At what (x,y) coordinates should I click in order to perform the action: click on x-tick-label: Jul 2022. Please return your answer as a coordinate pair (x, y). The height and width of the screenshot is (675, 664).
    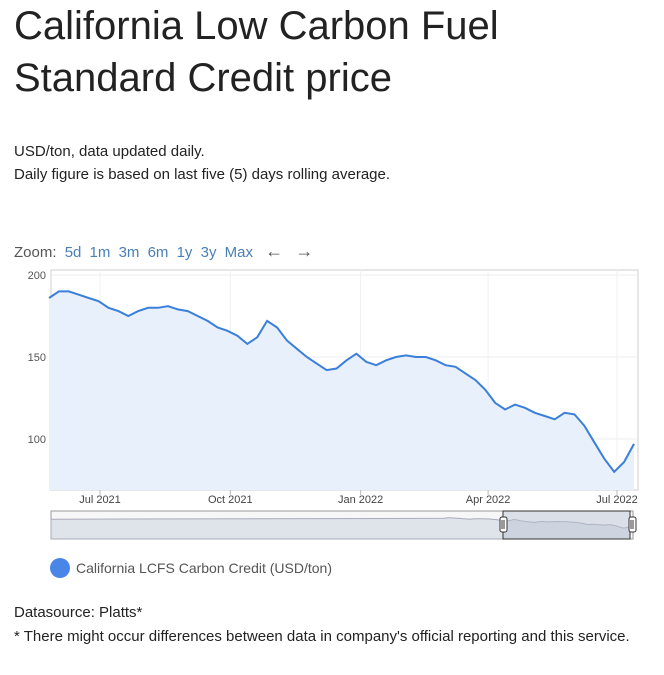
    Looking at the image, I should click on (617, 500).